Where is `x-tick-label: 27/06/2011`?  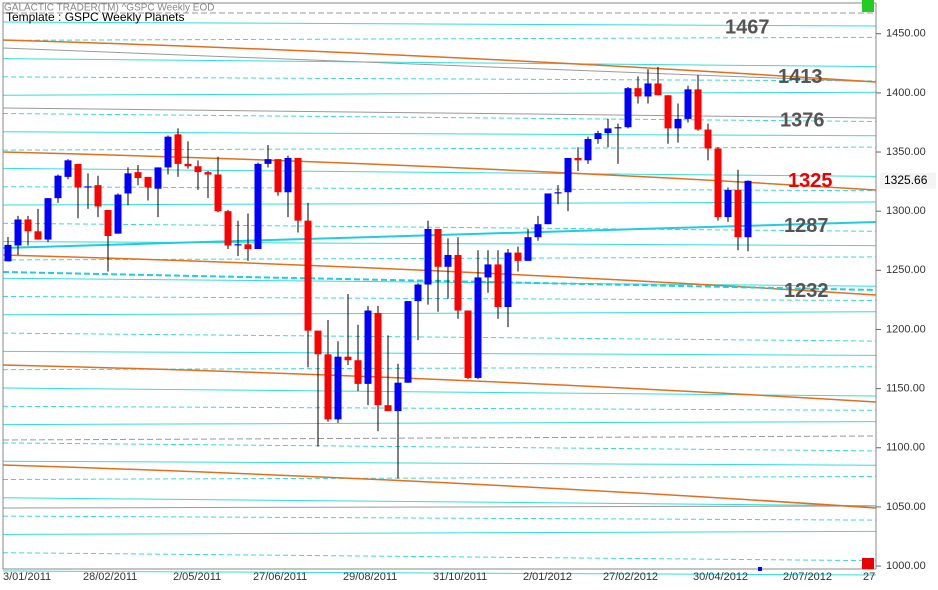
x-tick-label: 27/06/2011 is located at coordinates (280, 577).